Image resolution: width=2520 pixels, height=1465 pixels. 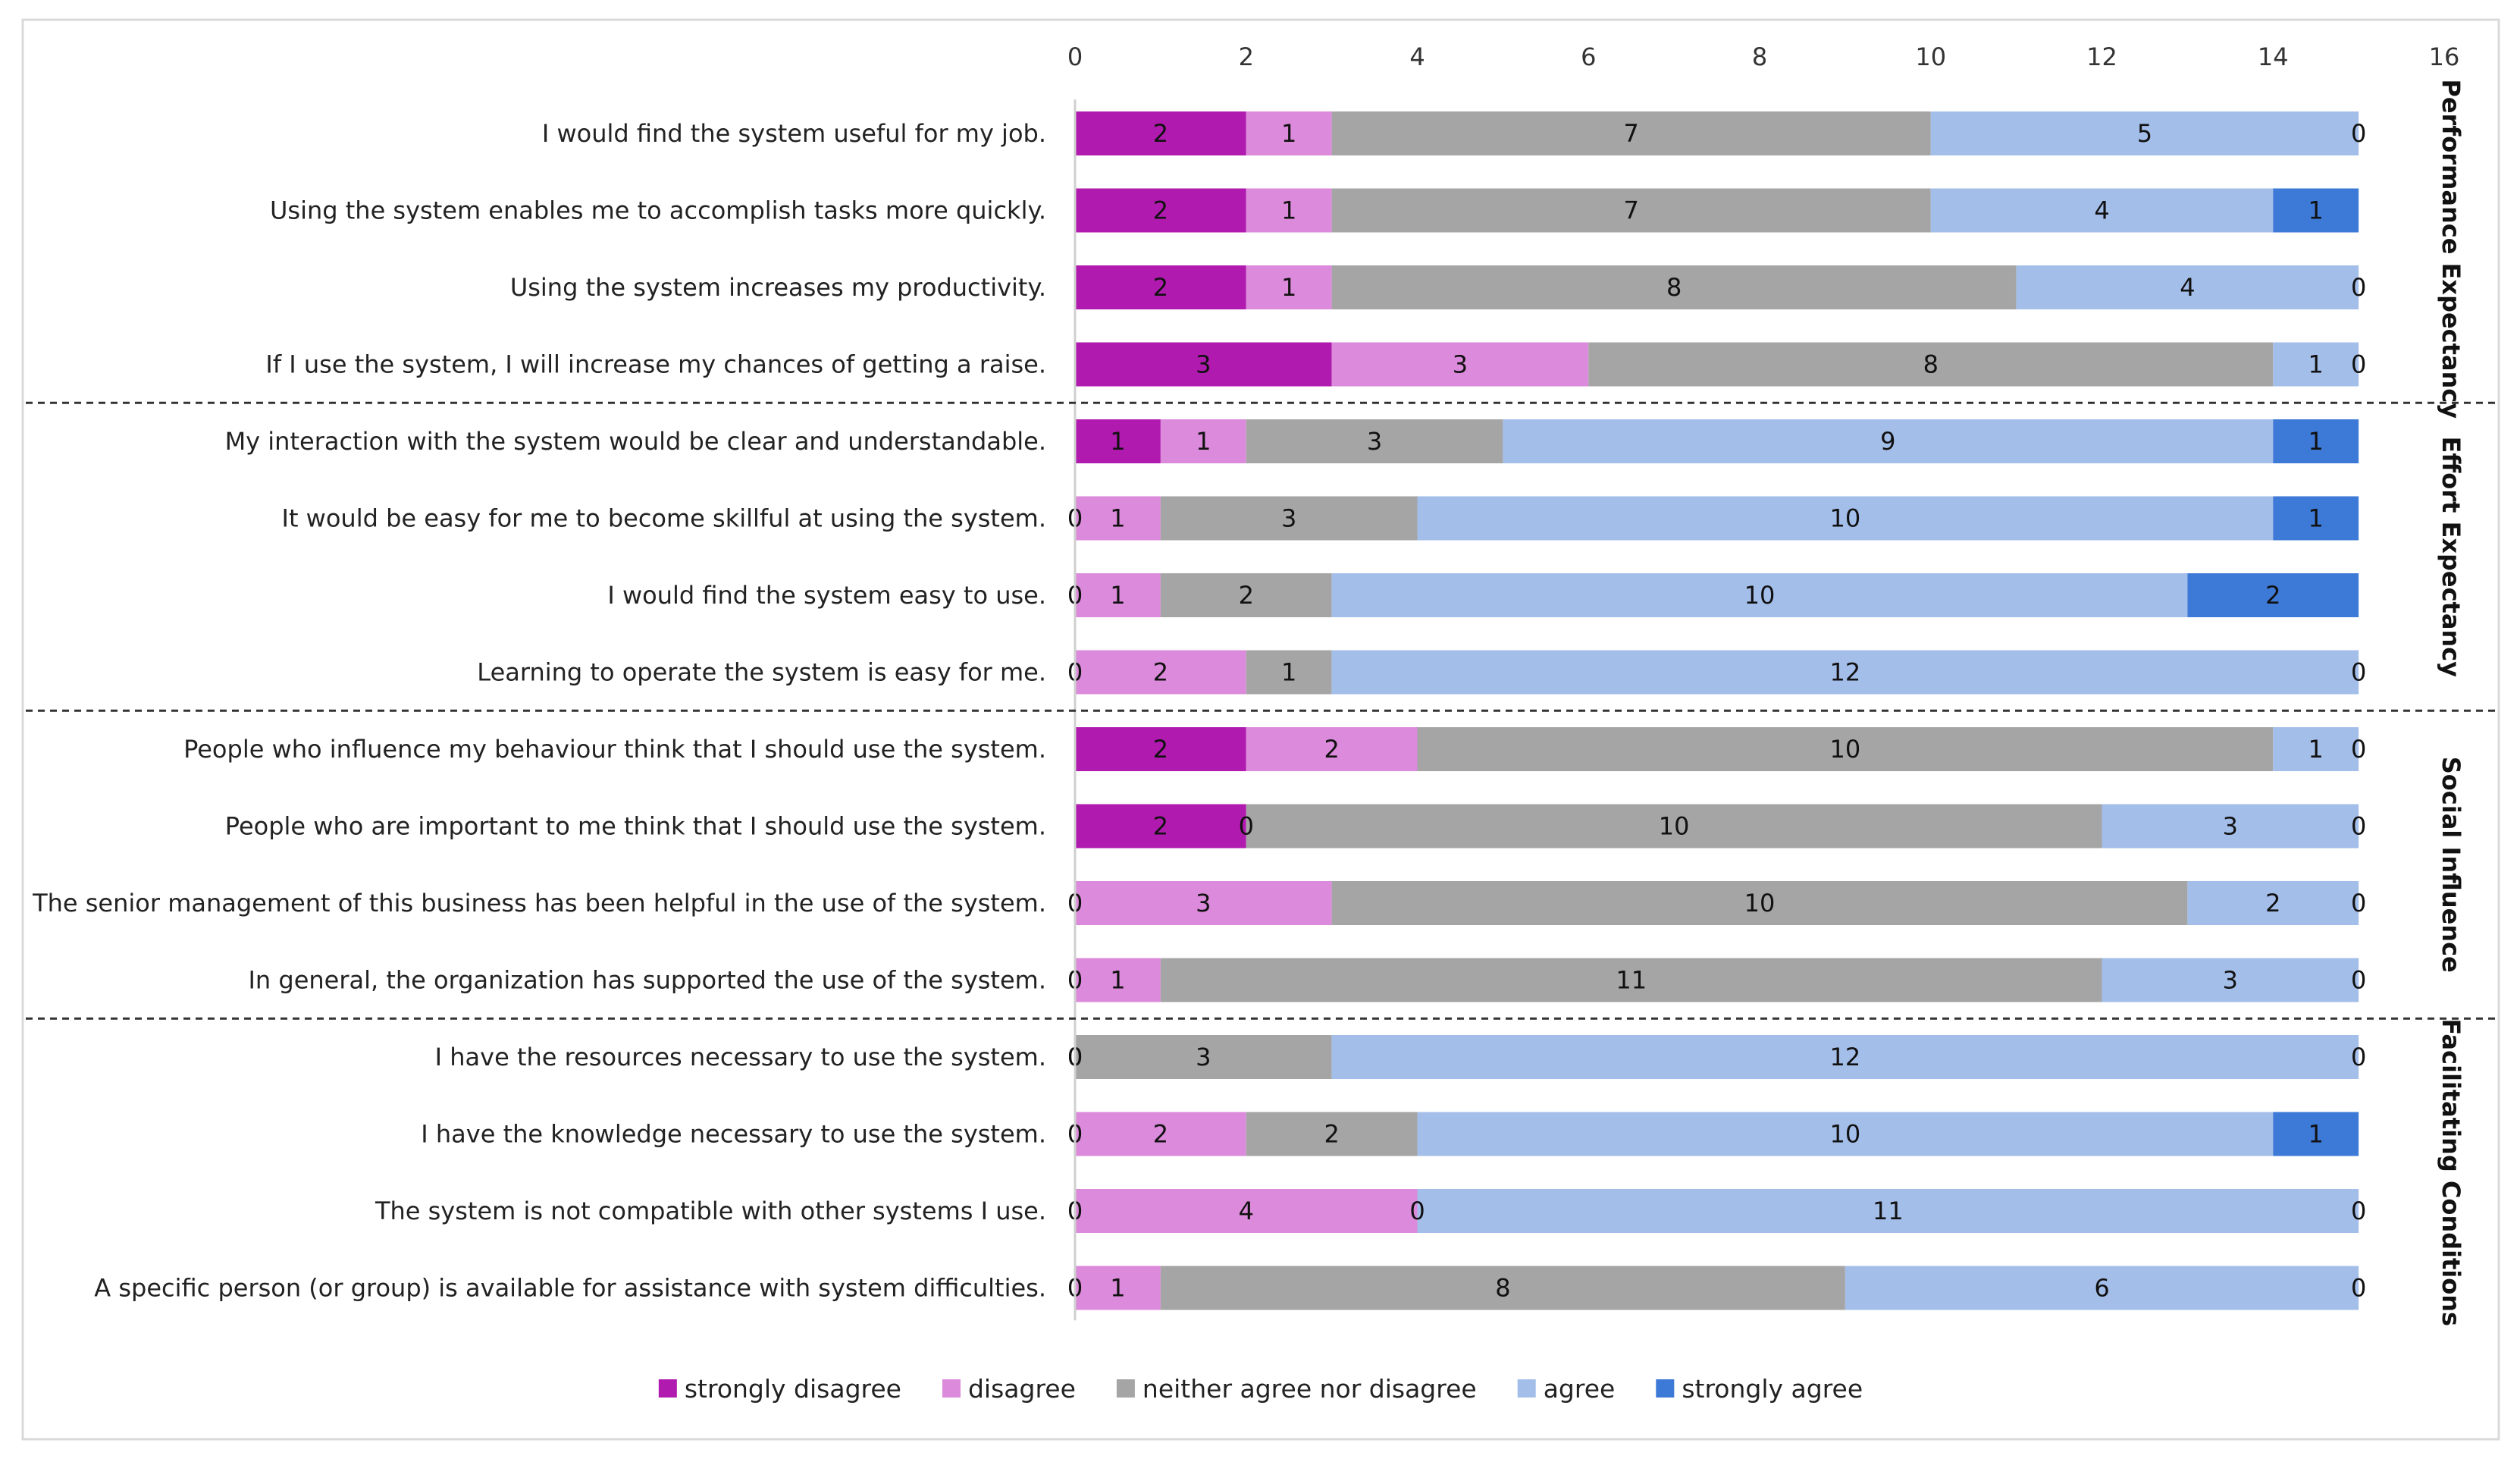 I want to click on data-label: 5, so click(x=2144, y=133).